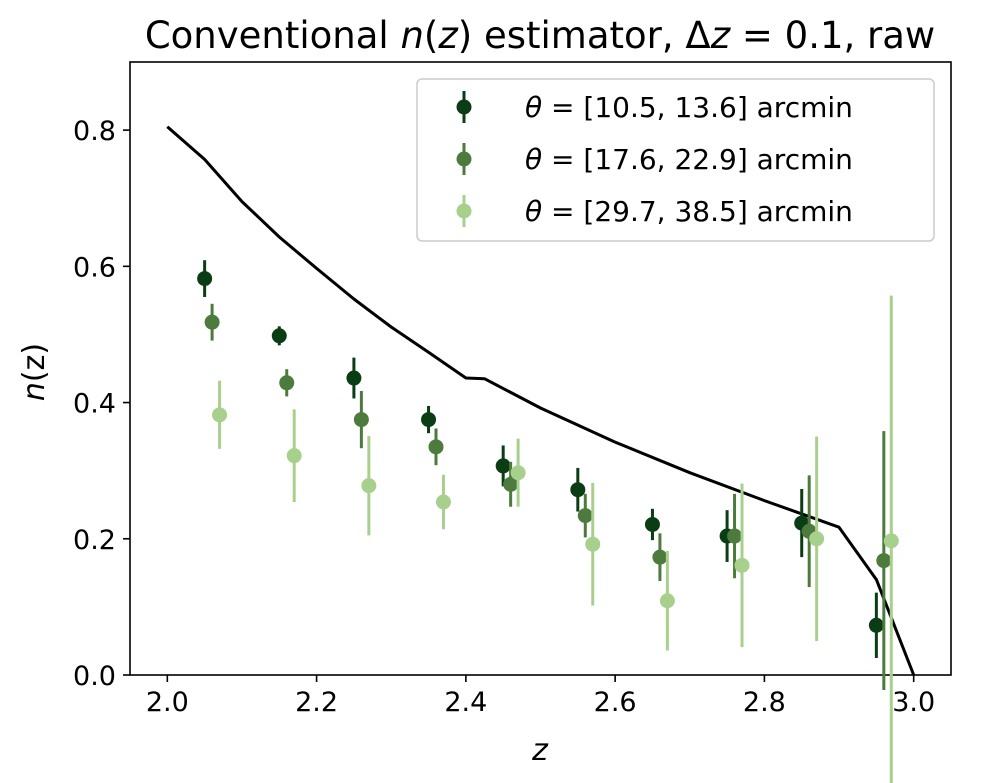 The height and width of the screenshot is (783, 996). What do you see at coordinates (94, 676) in the screenshot?
I see `y-tick-label: 0.0` at bounding box center [94, 676].